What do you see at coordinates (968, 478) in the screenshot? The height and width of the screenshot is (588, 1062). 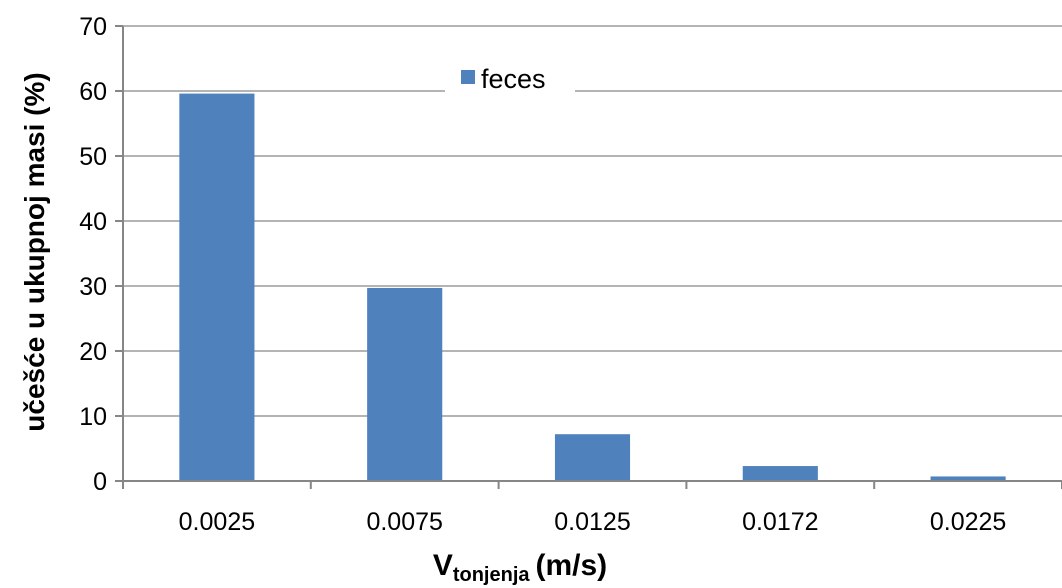 I see `bar-0.0225` at bounding box center [968, 478].